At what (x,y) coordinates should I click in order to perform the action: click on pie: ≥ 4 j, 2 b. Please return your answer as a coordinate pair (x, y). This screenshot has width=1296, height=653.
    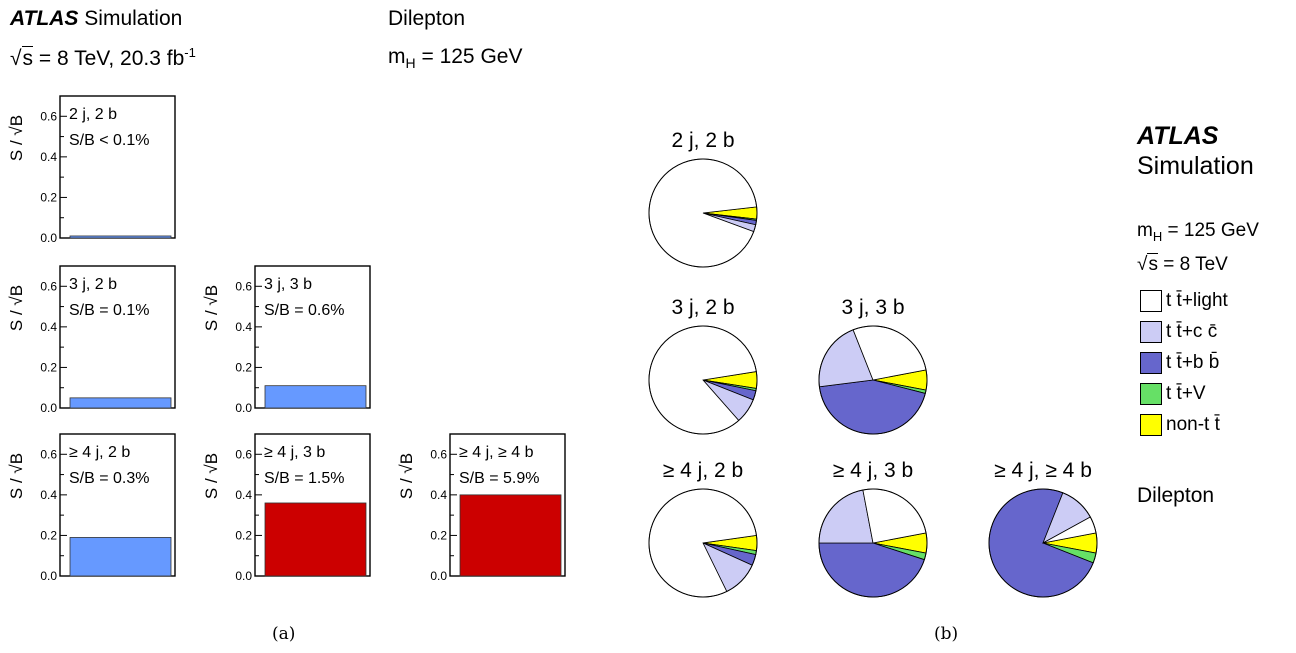
    Looking at the image, I should click on (703, 528).